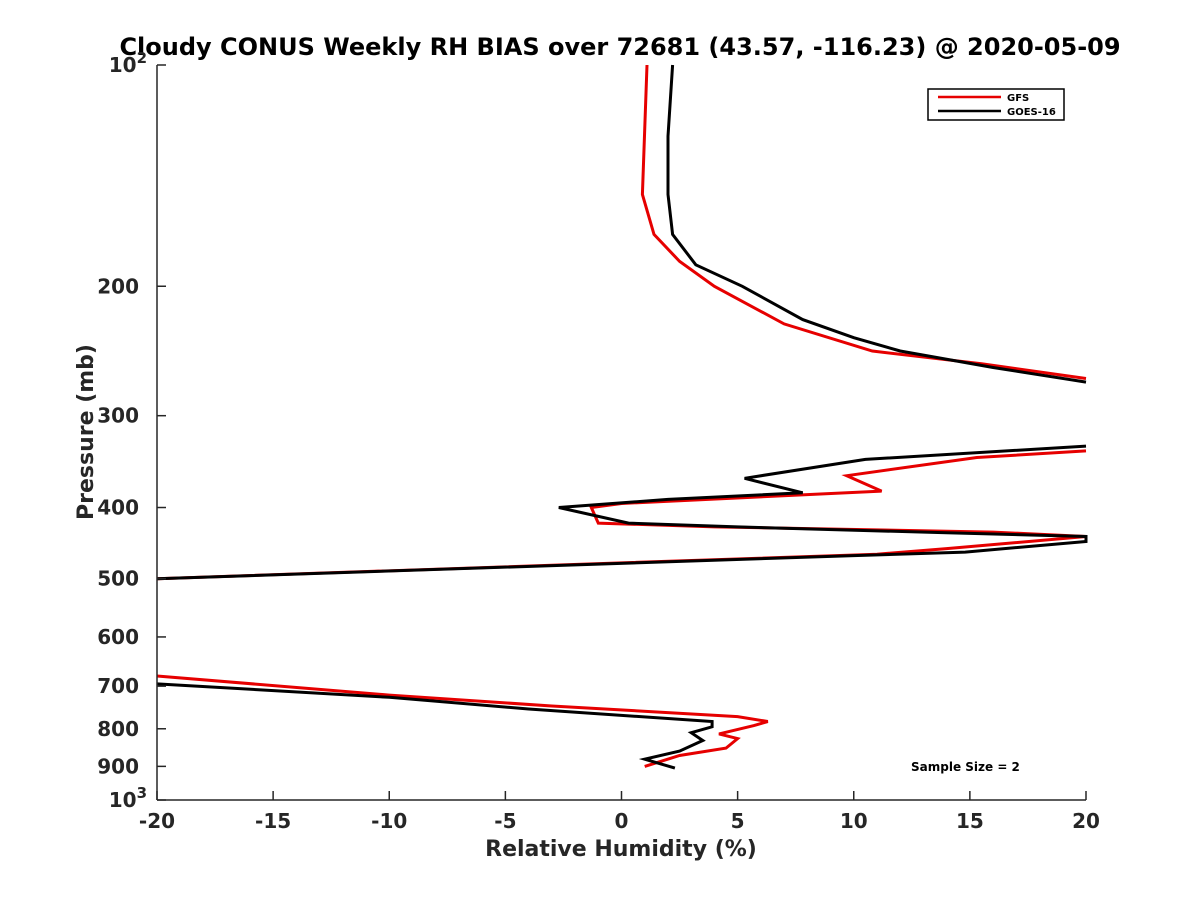 The height and width of the screenshot is (900, 1200). Describe the element at coordinates (86, 432) in the screenshot. I see `y-axis-label: Pressure (mb)` at that location.